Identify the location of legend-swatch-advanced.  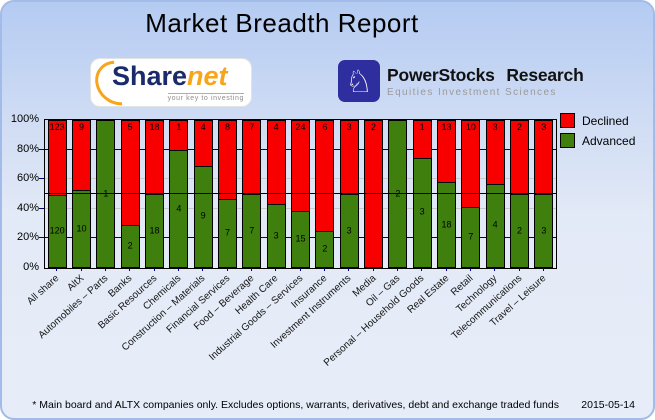
(567, 140).